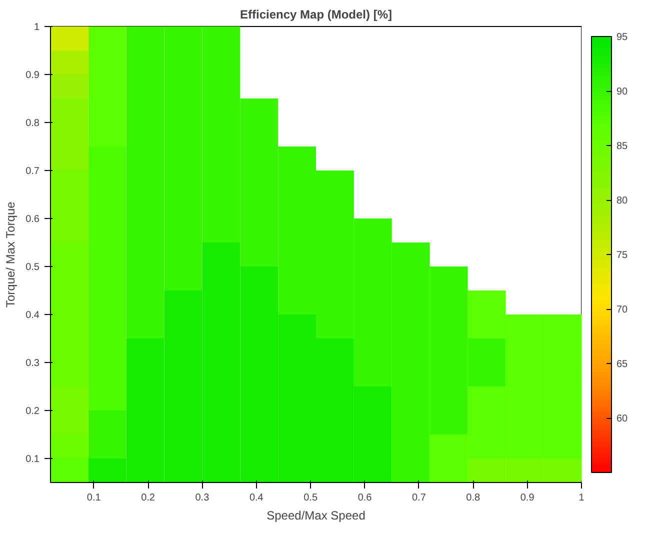 This screenshot has width=650, height=533. I want to click on x-tick-label: 0.8, so click(473, 498).